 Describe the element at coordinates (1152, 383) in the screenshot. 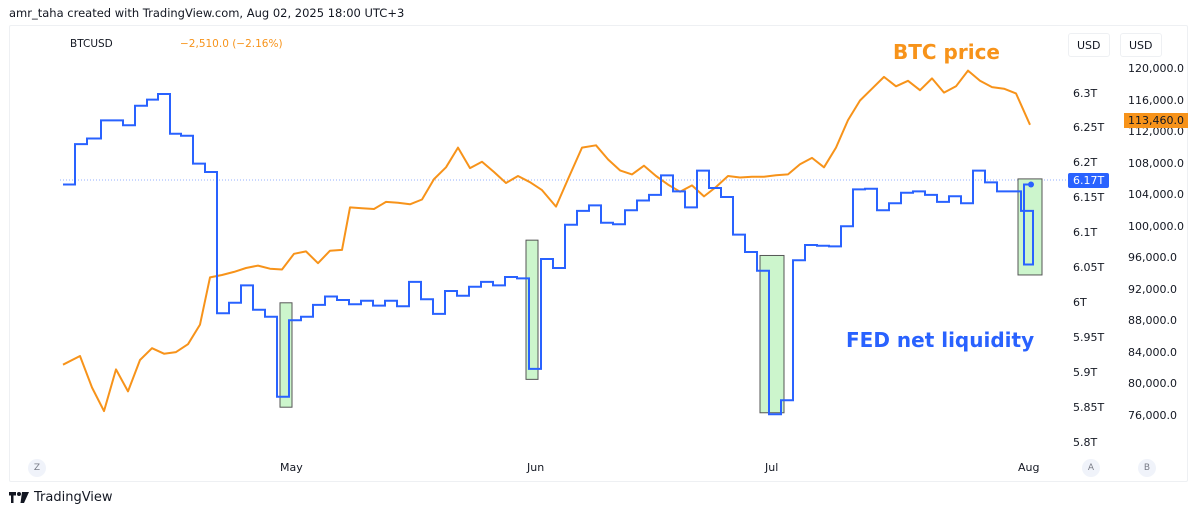

I see `axis-b-tick: 80,000.0` at that location.